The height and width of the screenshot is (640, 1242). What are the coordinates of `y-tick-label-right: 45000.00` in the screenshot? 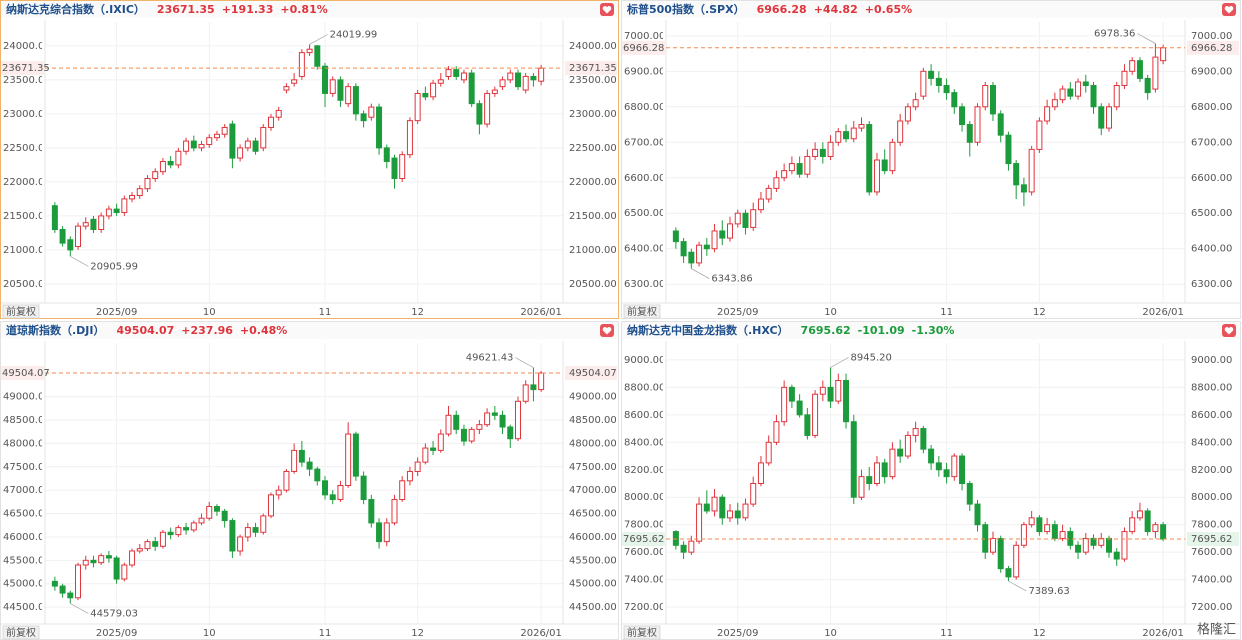 It's located at (593, 584).